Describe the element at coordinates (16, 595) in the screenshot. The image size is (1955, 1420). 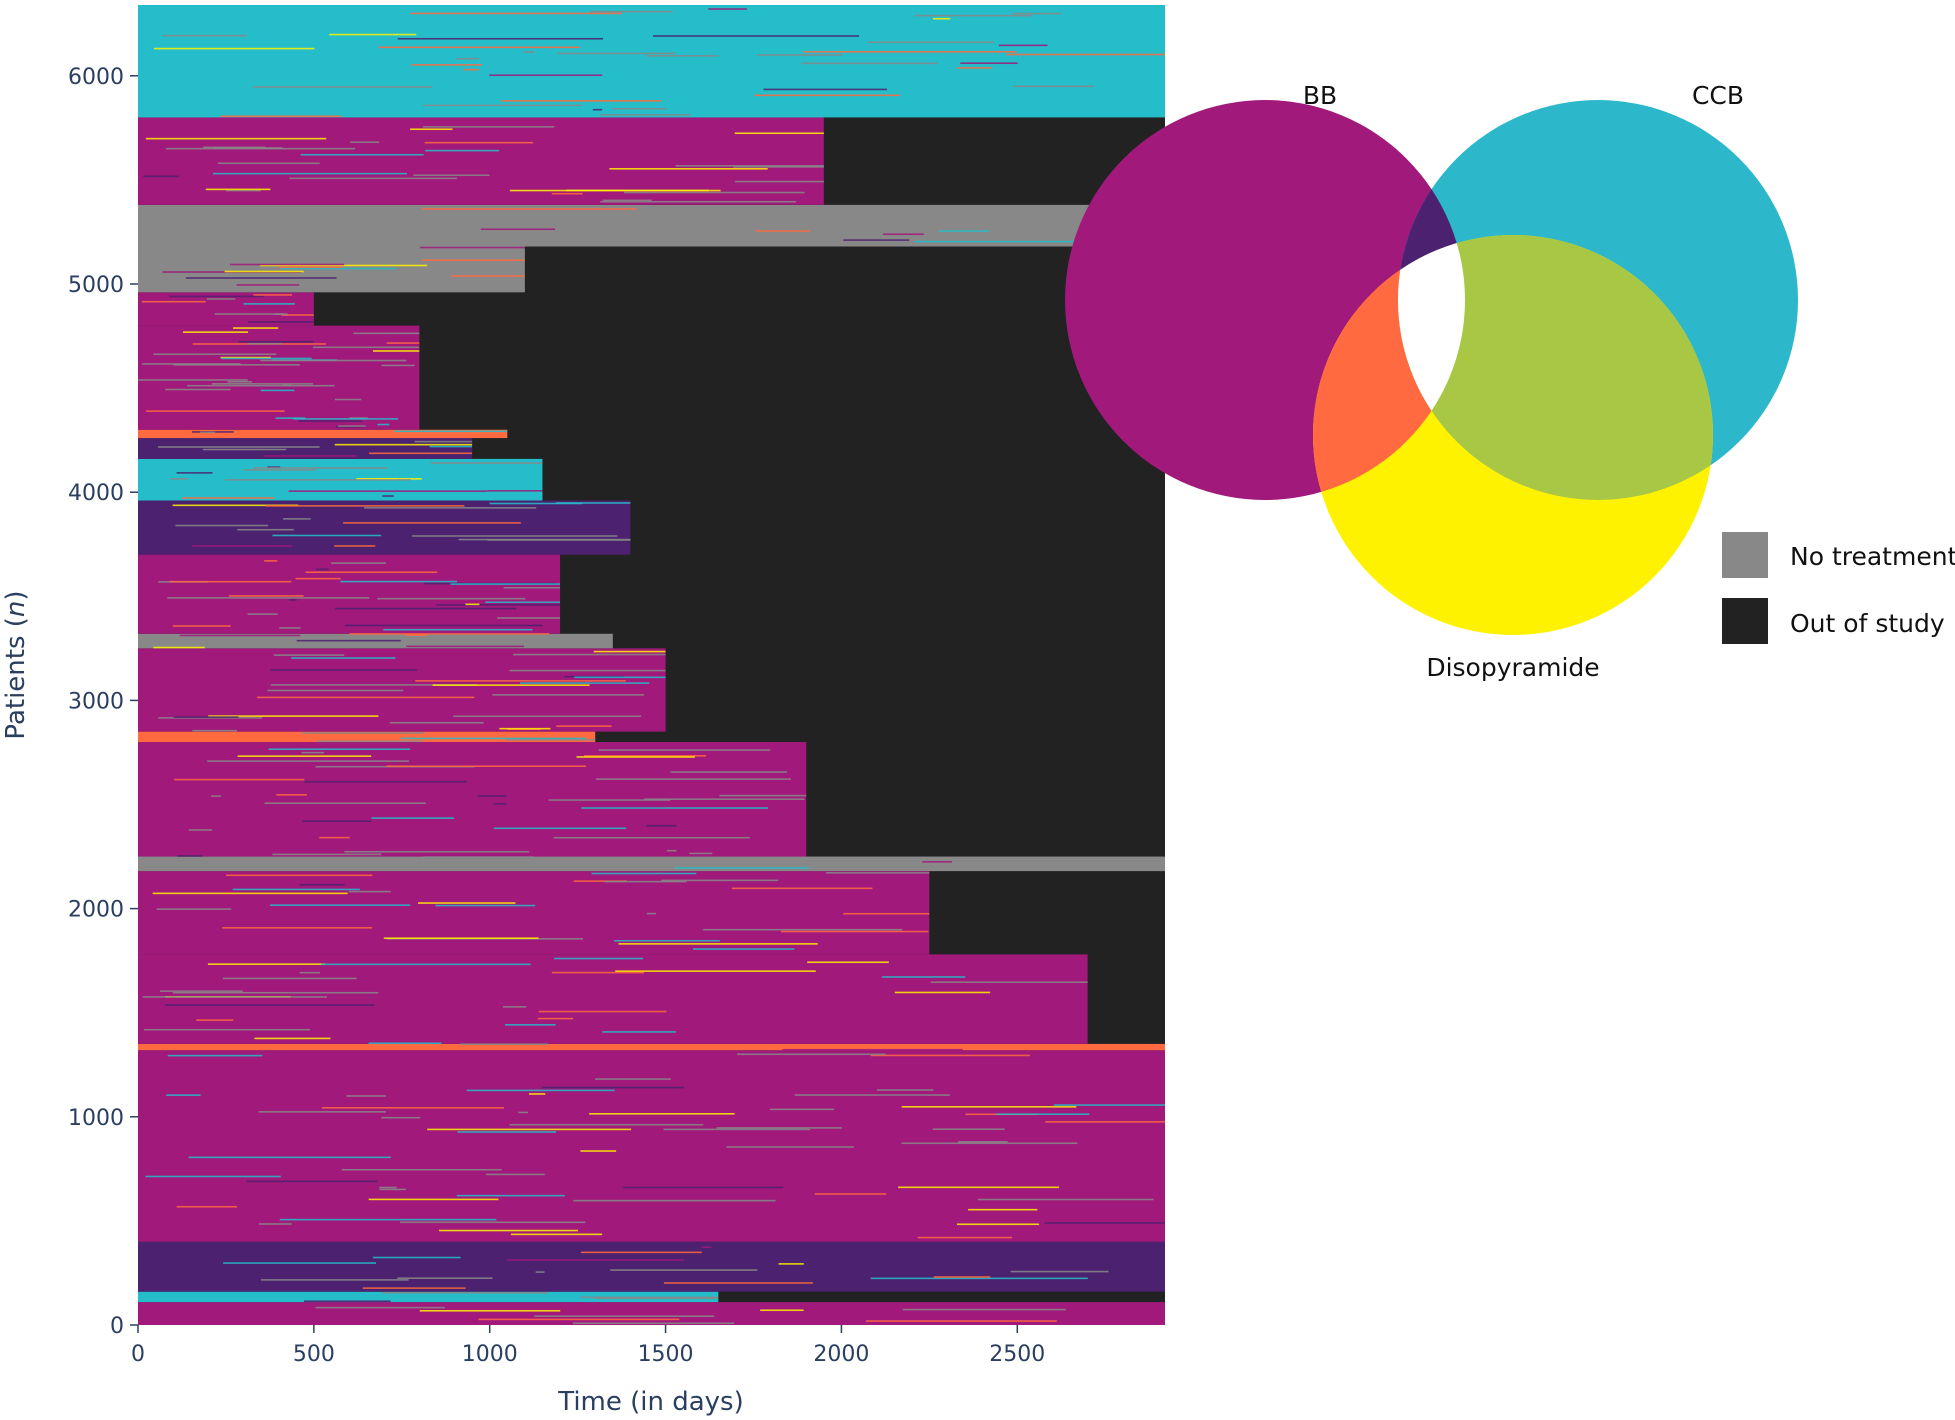
I see `y-axis-title-suffix: )` at that location.